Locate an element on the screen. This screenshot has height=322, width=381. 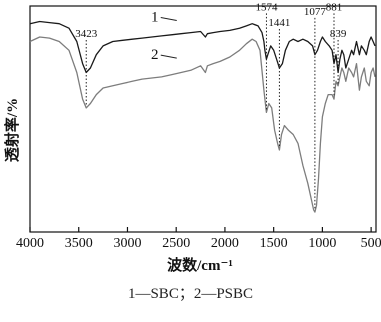
peak-label-881: 881 is located at coordinates (334, 7).